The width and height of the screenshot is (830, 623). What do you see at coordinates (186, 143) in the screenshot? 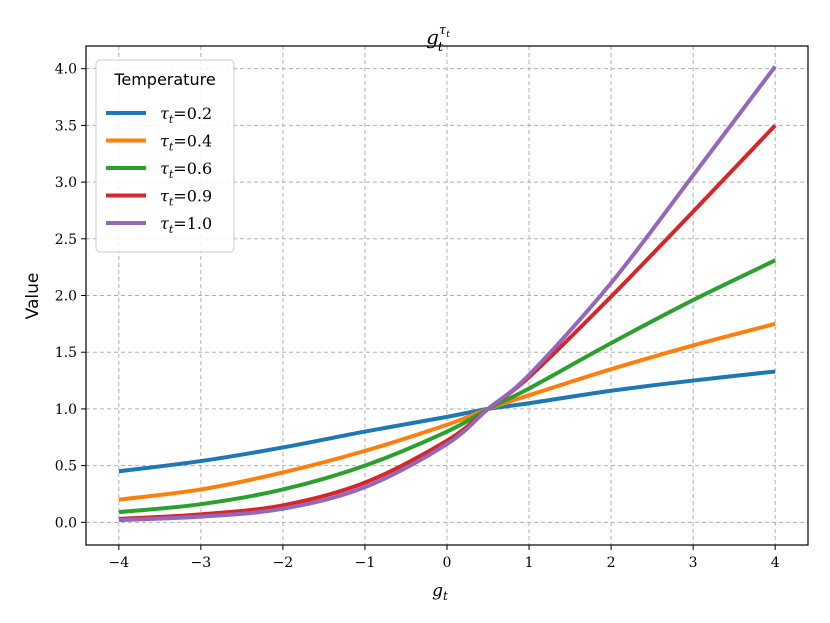
I see `legend-label-2: τt=0.4` at bounding box center [186, 143].